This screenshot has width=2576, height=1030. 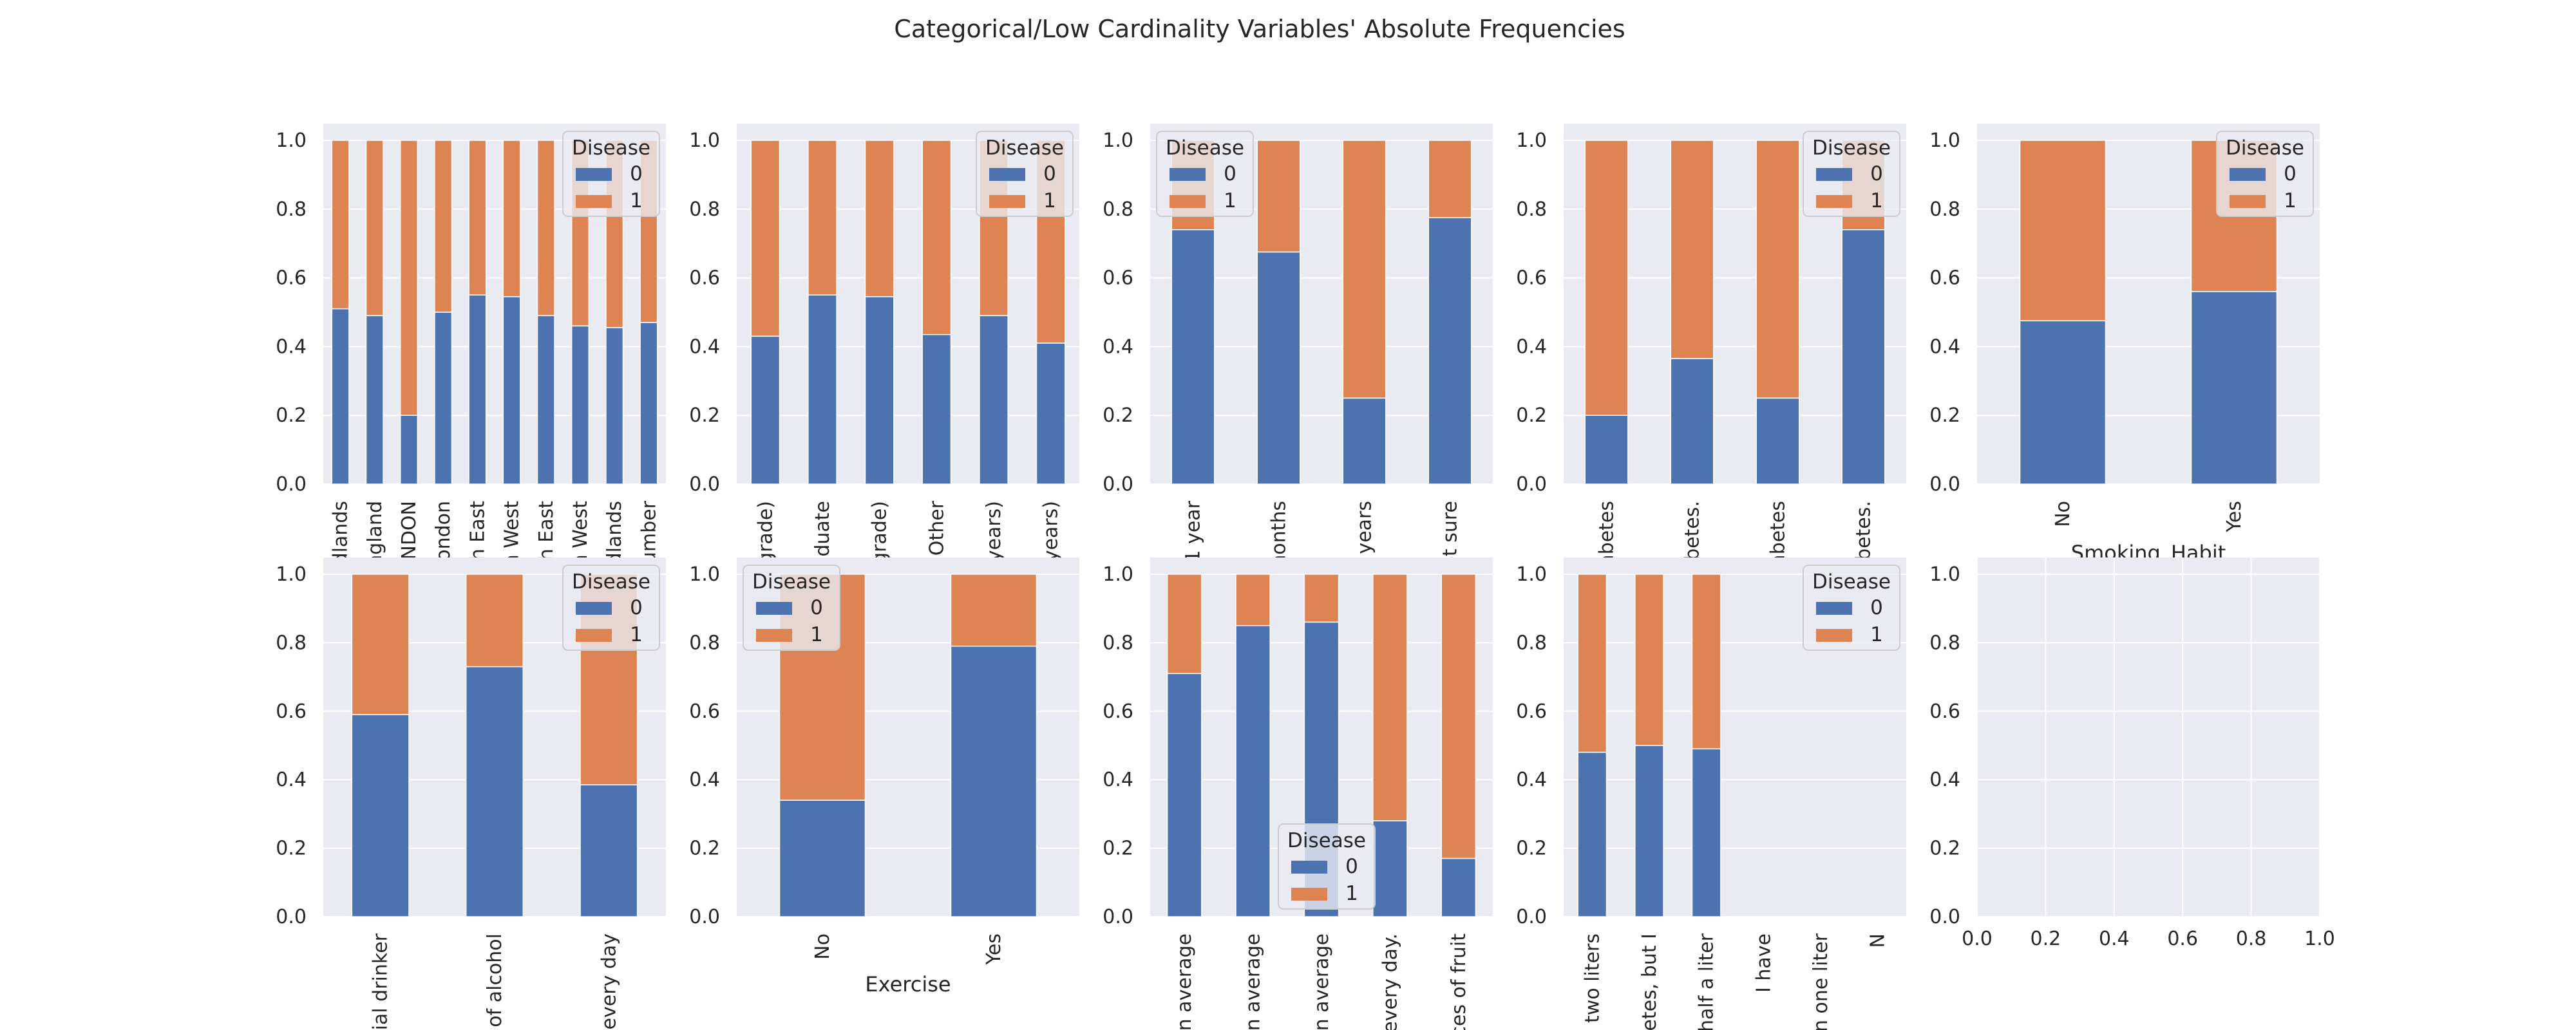 What do you see at coordinates (649, 532) in the screenshot?
I see `x-tick-label: umber` at bounding box center [649, 532].